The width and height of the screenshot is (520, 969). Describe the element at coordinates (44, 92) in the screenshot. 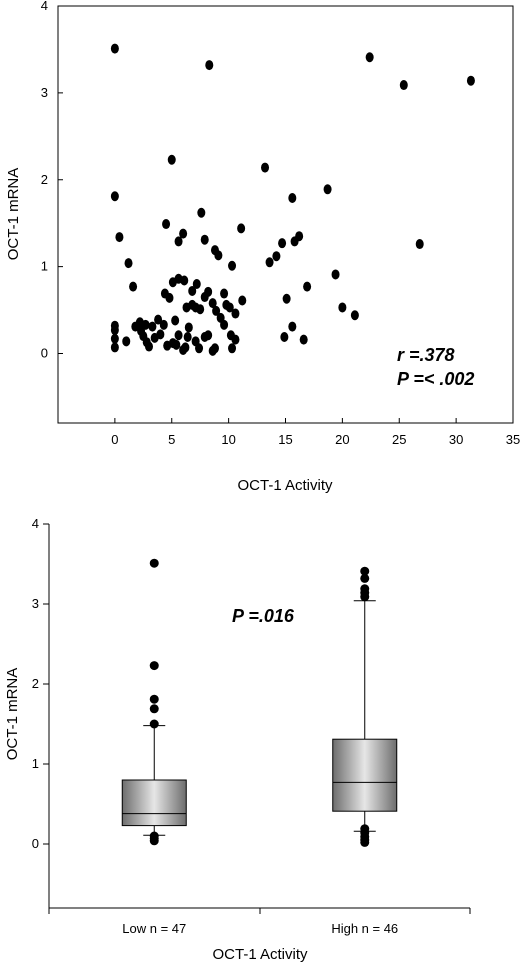

I see `scatter-y-tick-label: 3` at that location.